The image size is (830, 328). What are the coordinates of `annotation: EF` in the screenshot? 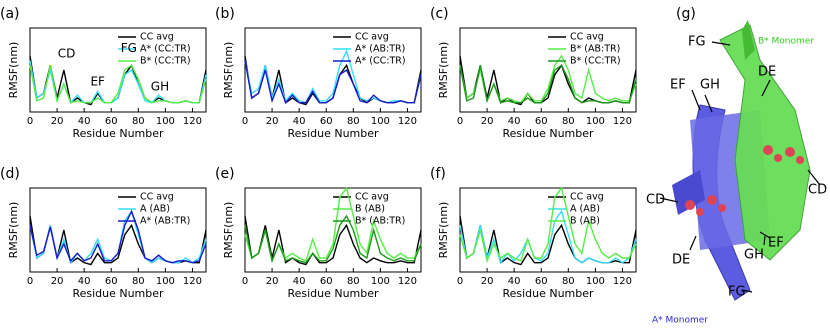 It's located at (97, 82).